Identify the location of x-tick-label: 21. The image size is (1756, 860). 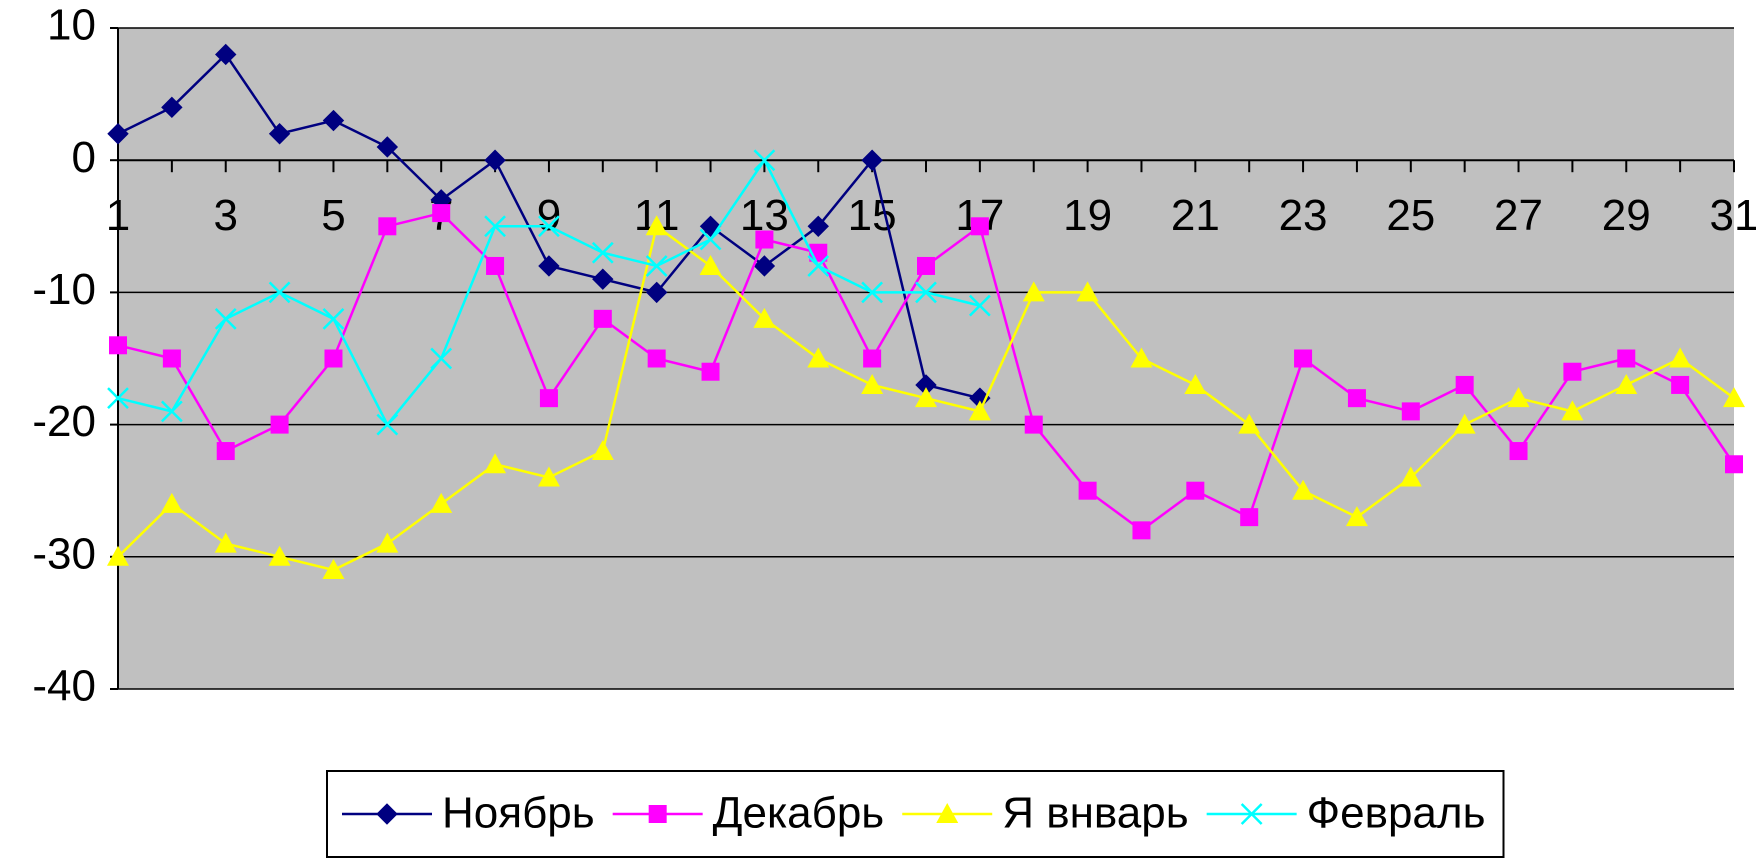
(1195, 215).